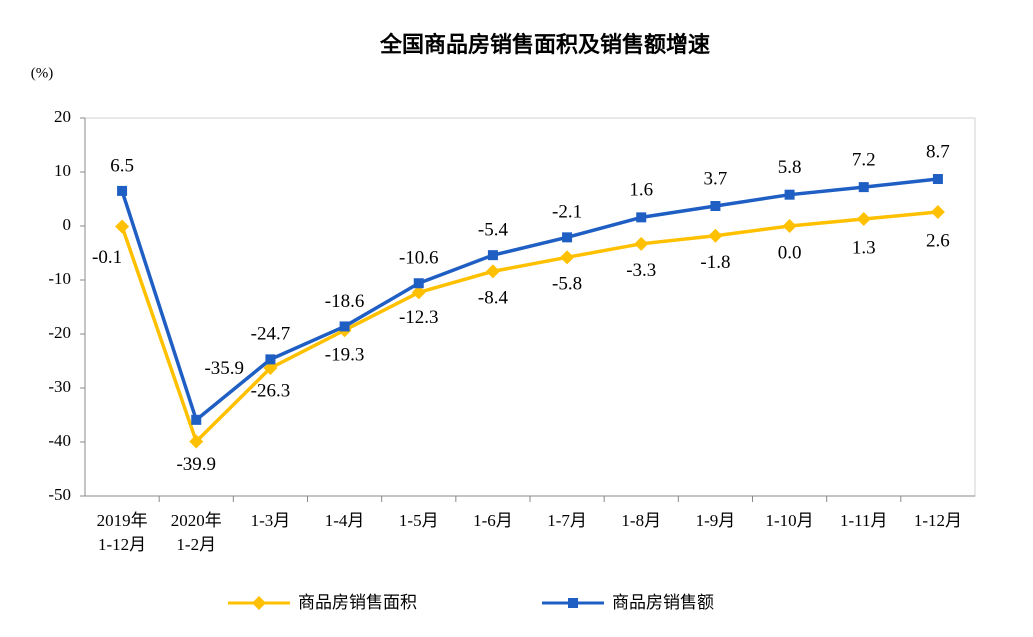 The height and width of the screenshot is (637, 1033). I want to click on data-label: -0.1, so click(107, 257).